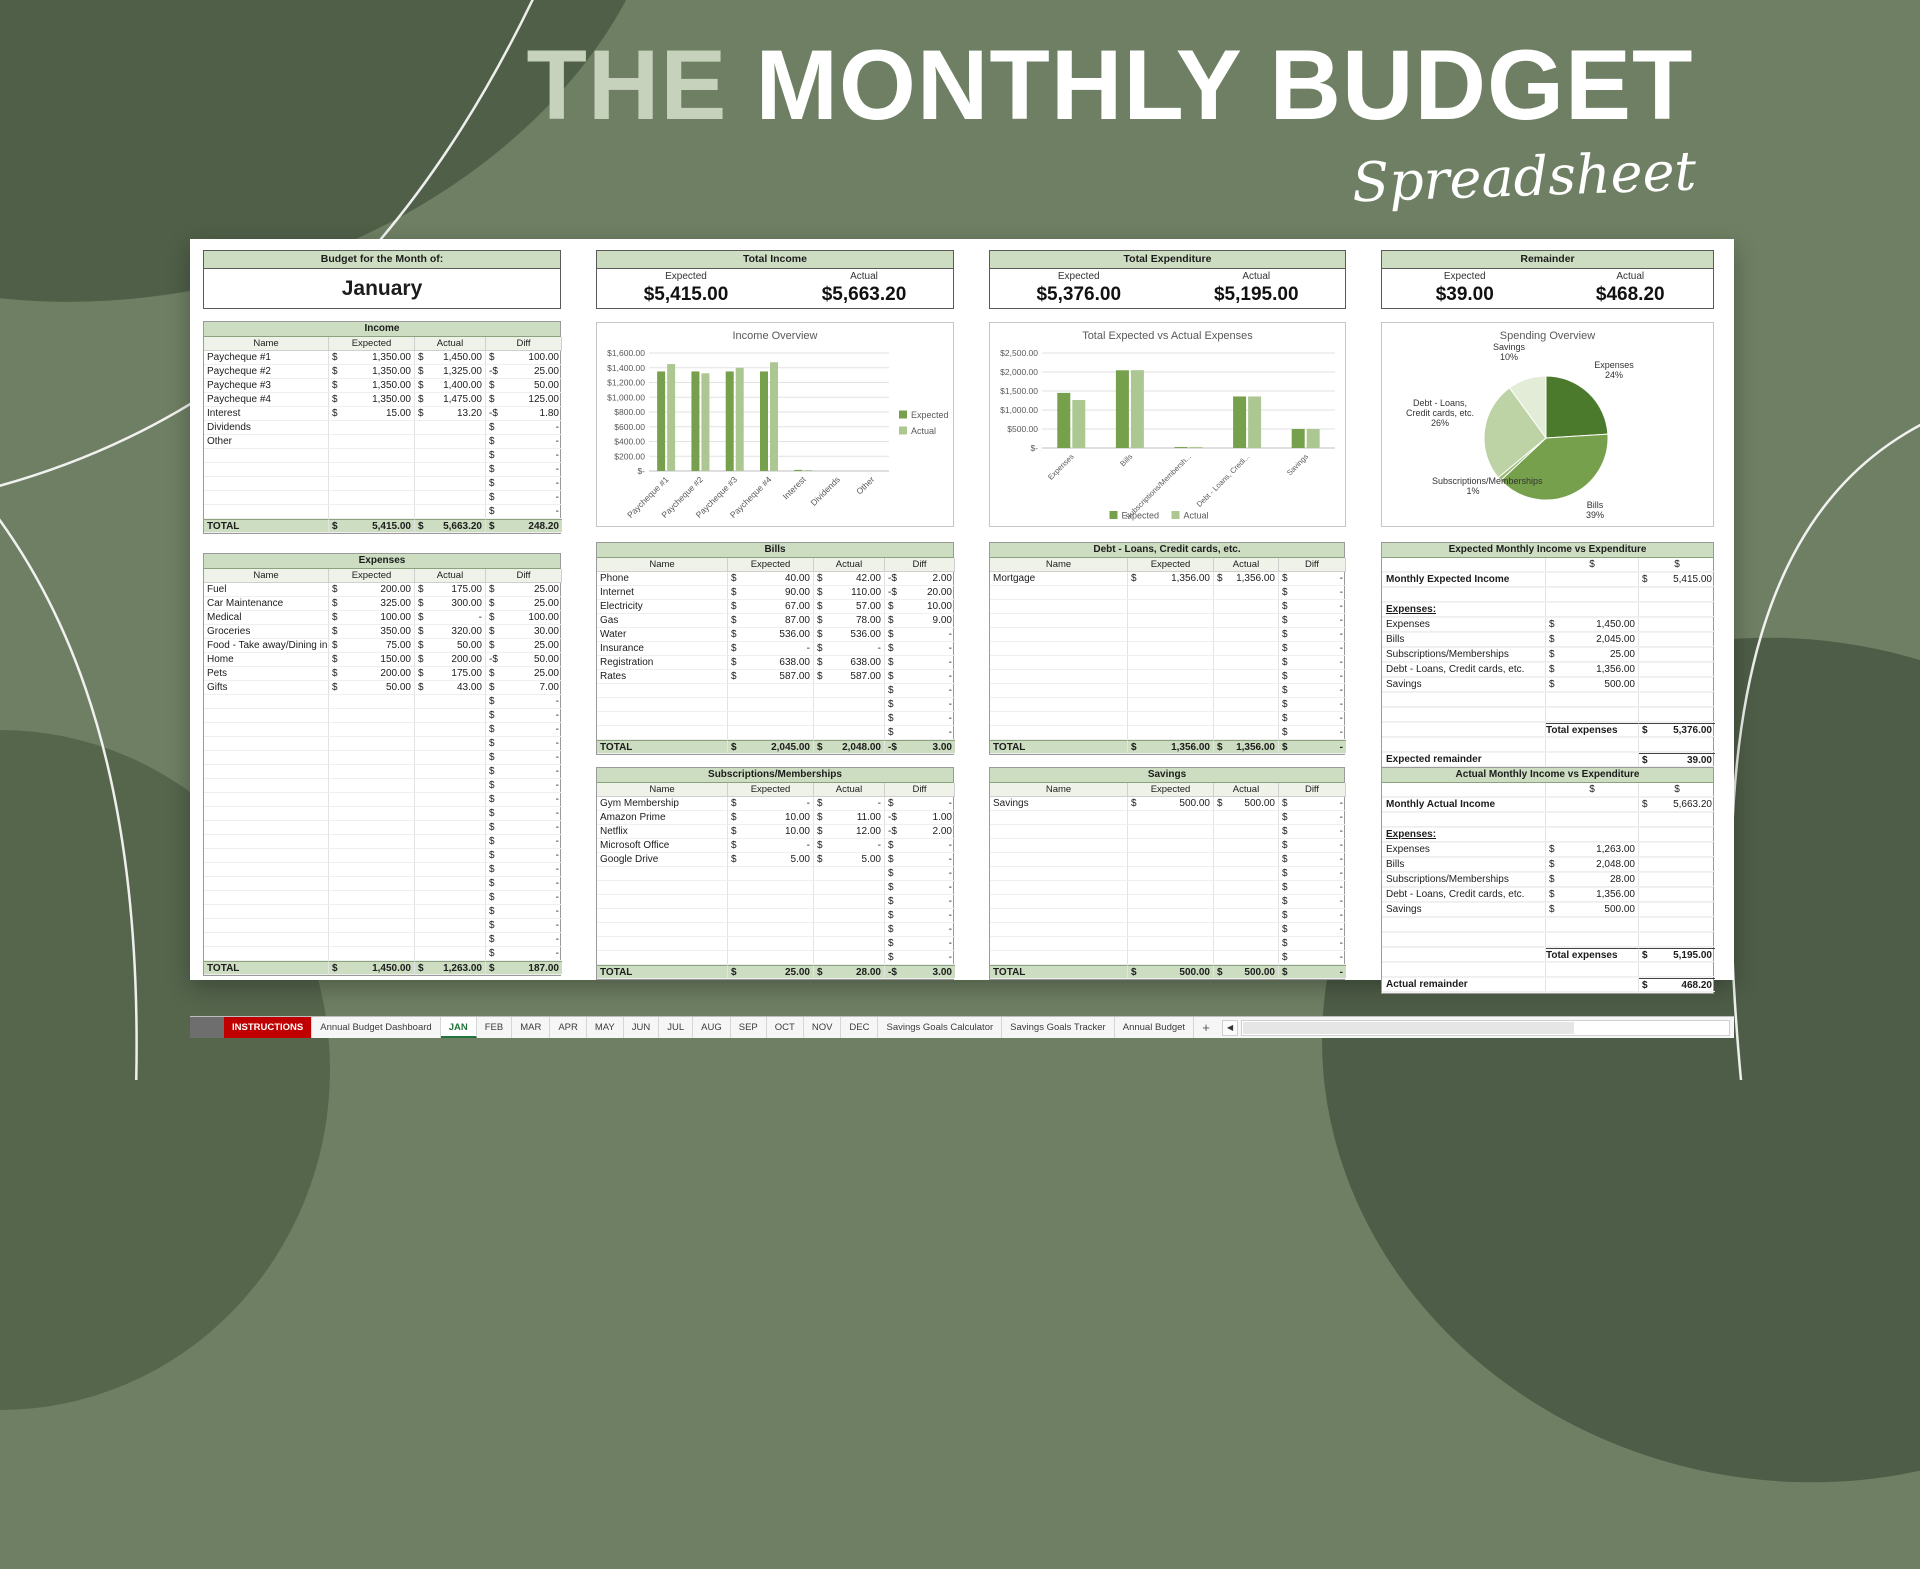 This screenshot has width=1920, height=1569. I want to click on cell: Amazon Prime, so click(662, 818).